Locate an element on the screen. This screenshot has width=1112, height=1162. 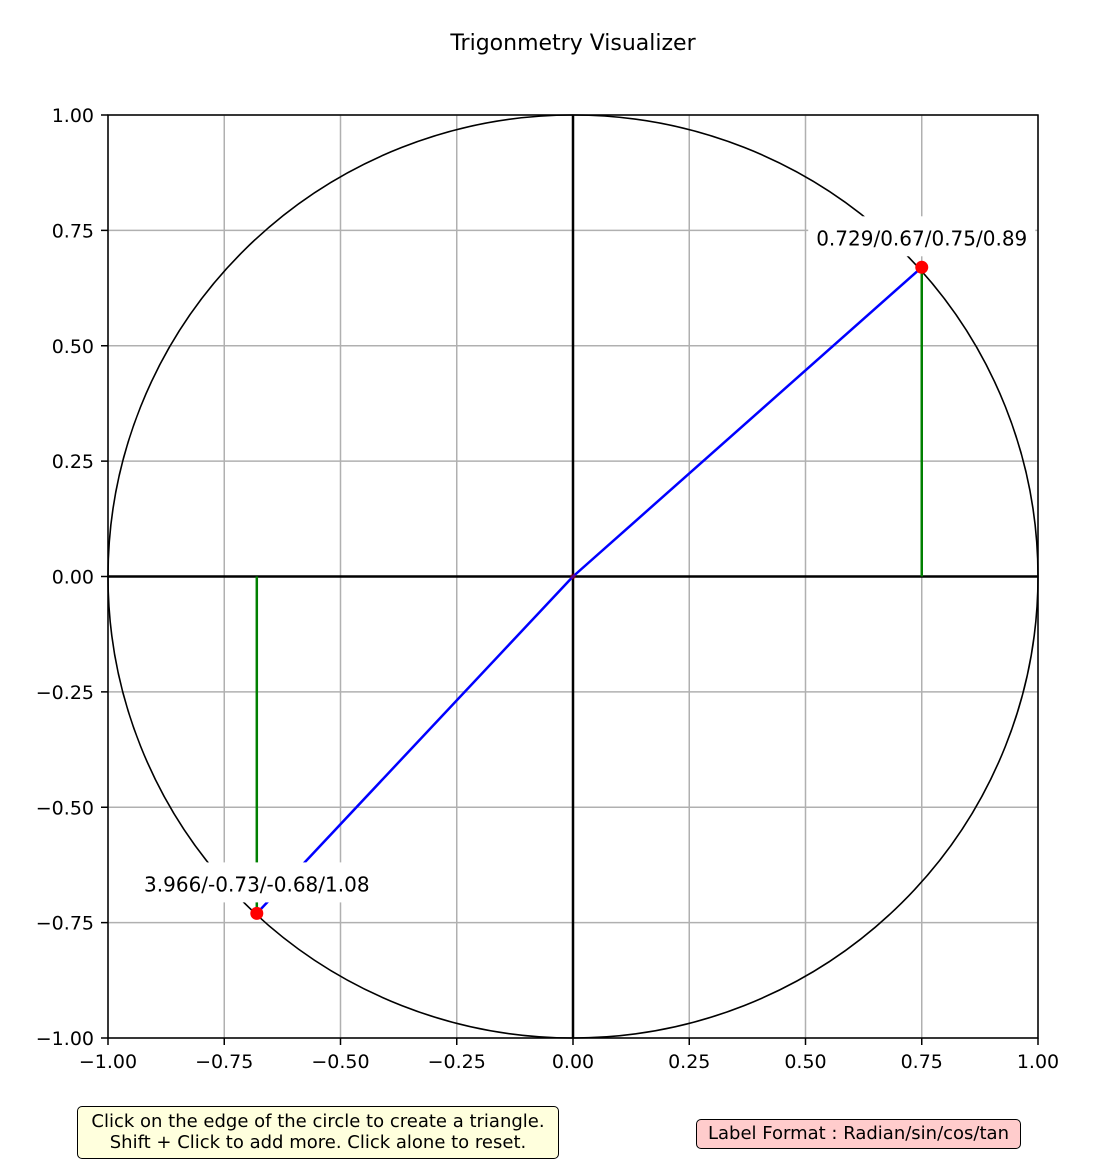
x-tick-label: 0.50 is located at coordinates (805, 1062).